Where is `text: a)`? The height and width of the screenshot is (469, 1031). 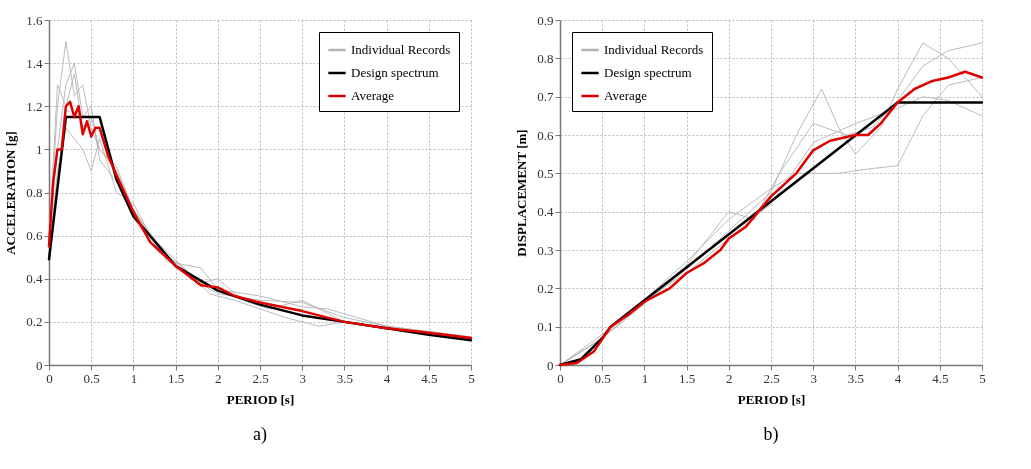 text: a) is located at coordinates (260, 434).